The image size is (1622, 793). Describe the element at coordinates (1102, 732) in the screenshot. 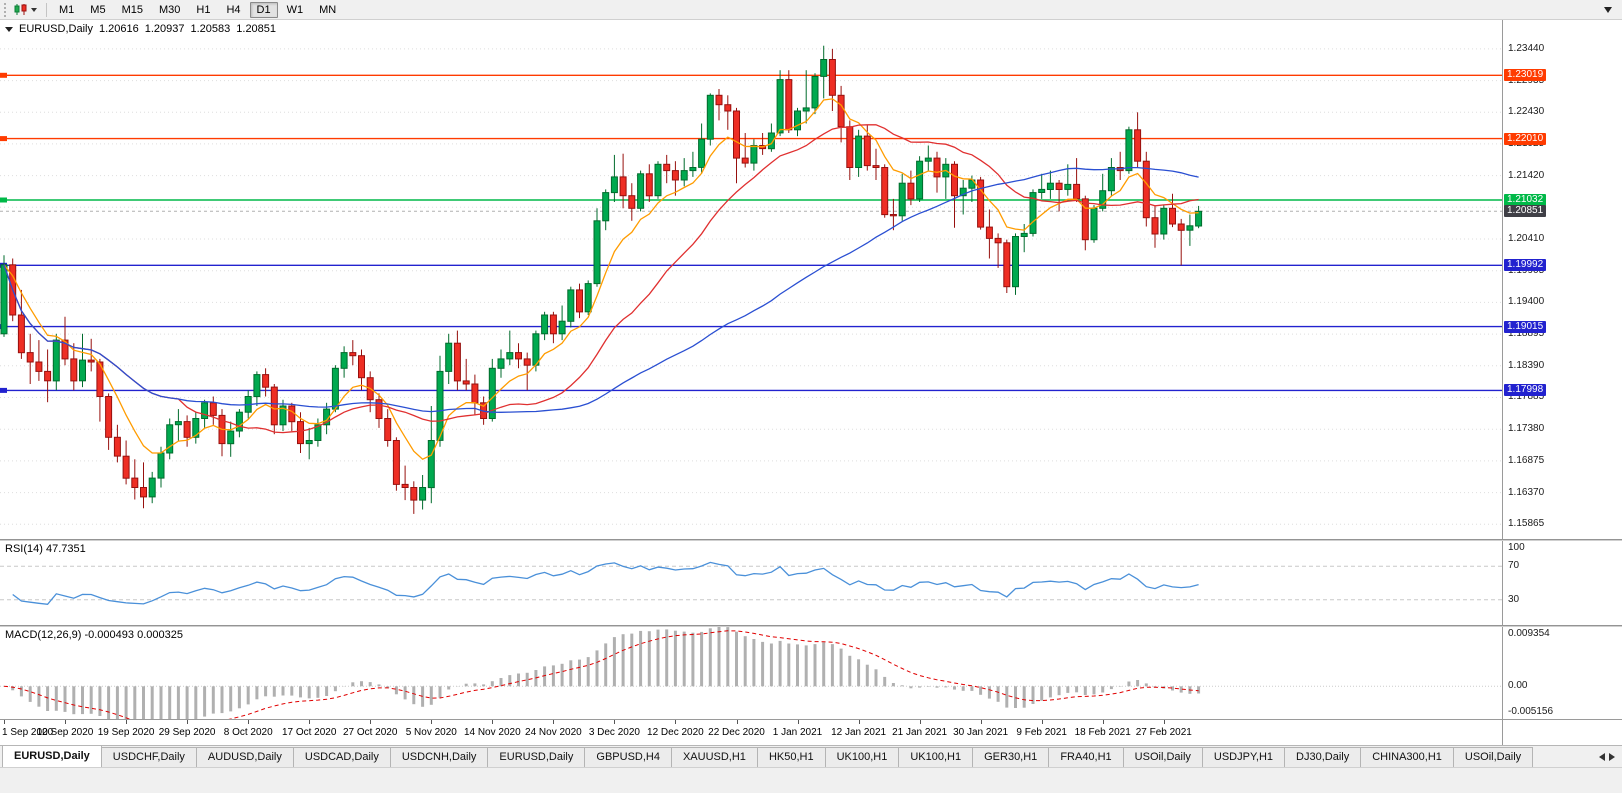

I see `date-axis-label: 18 Feb 2021` at that location.